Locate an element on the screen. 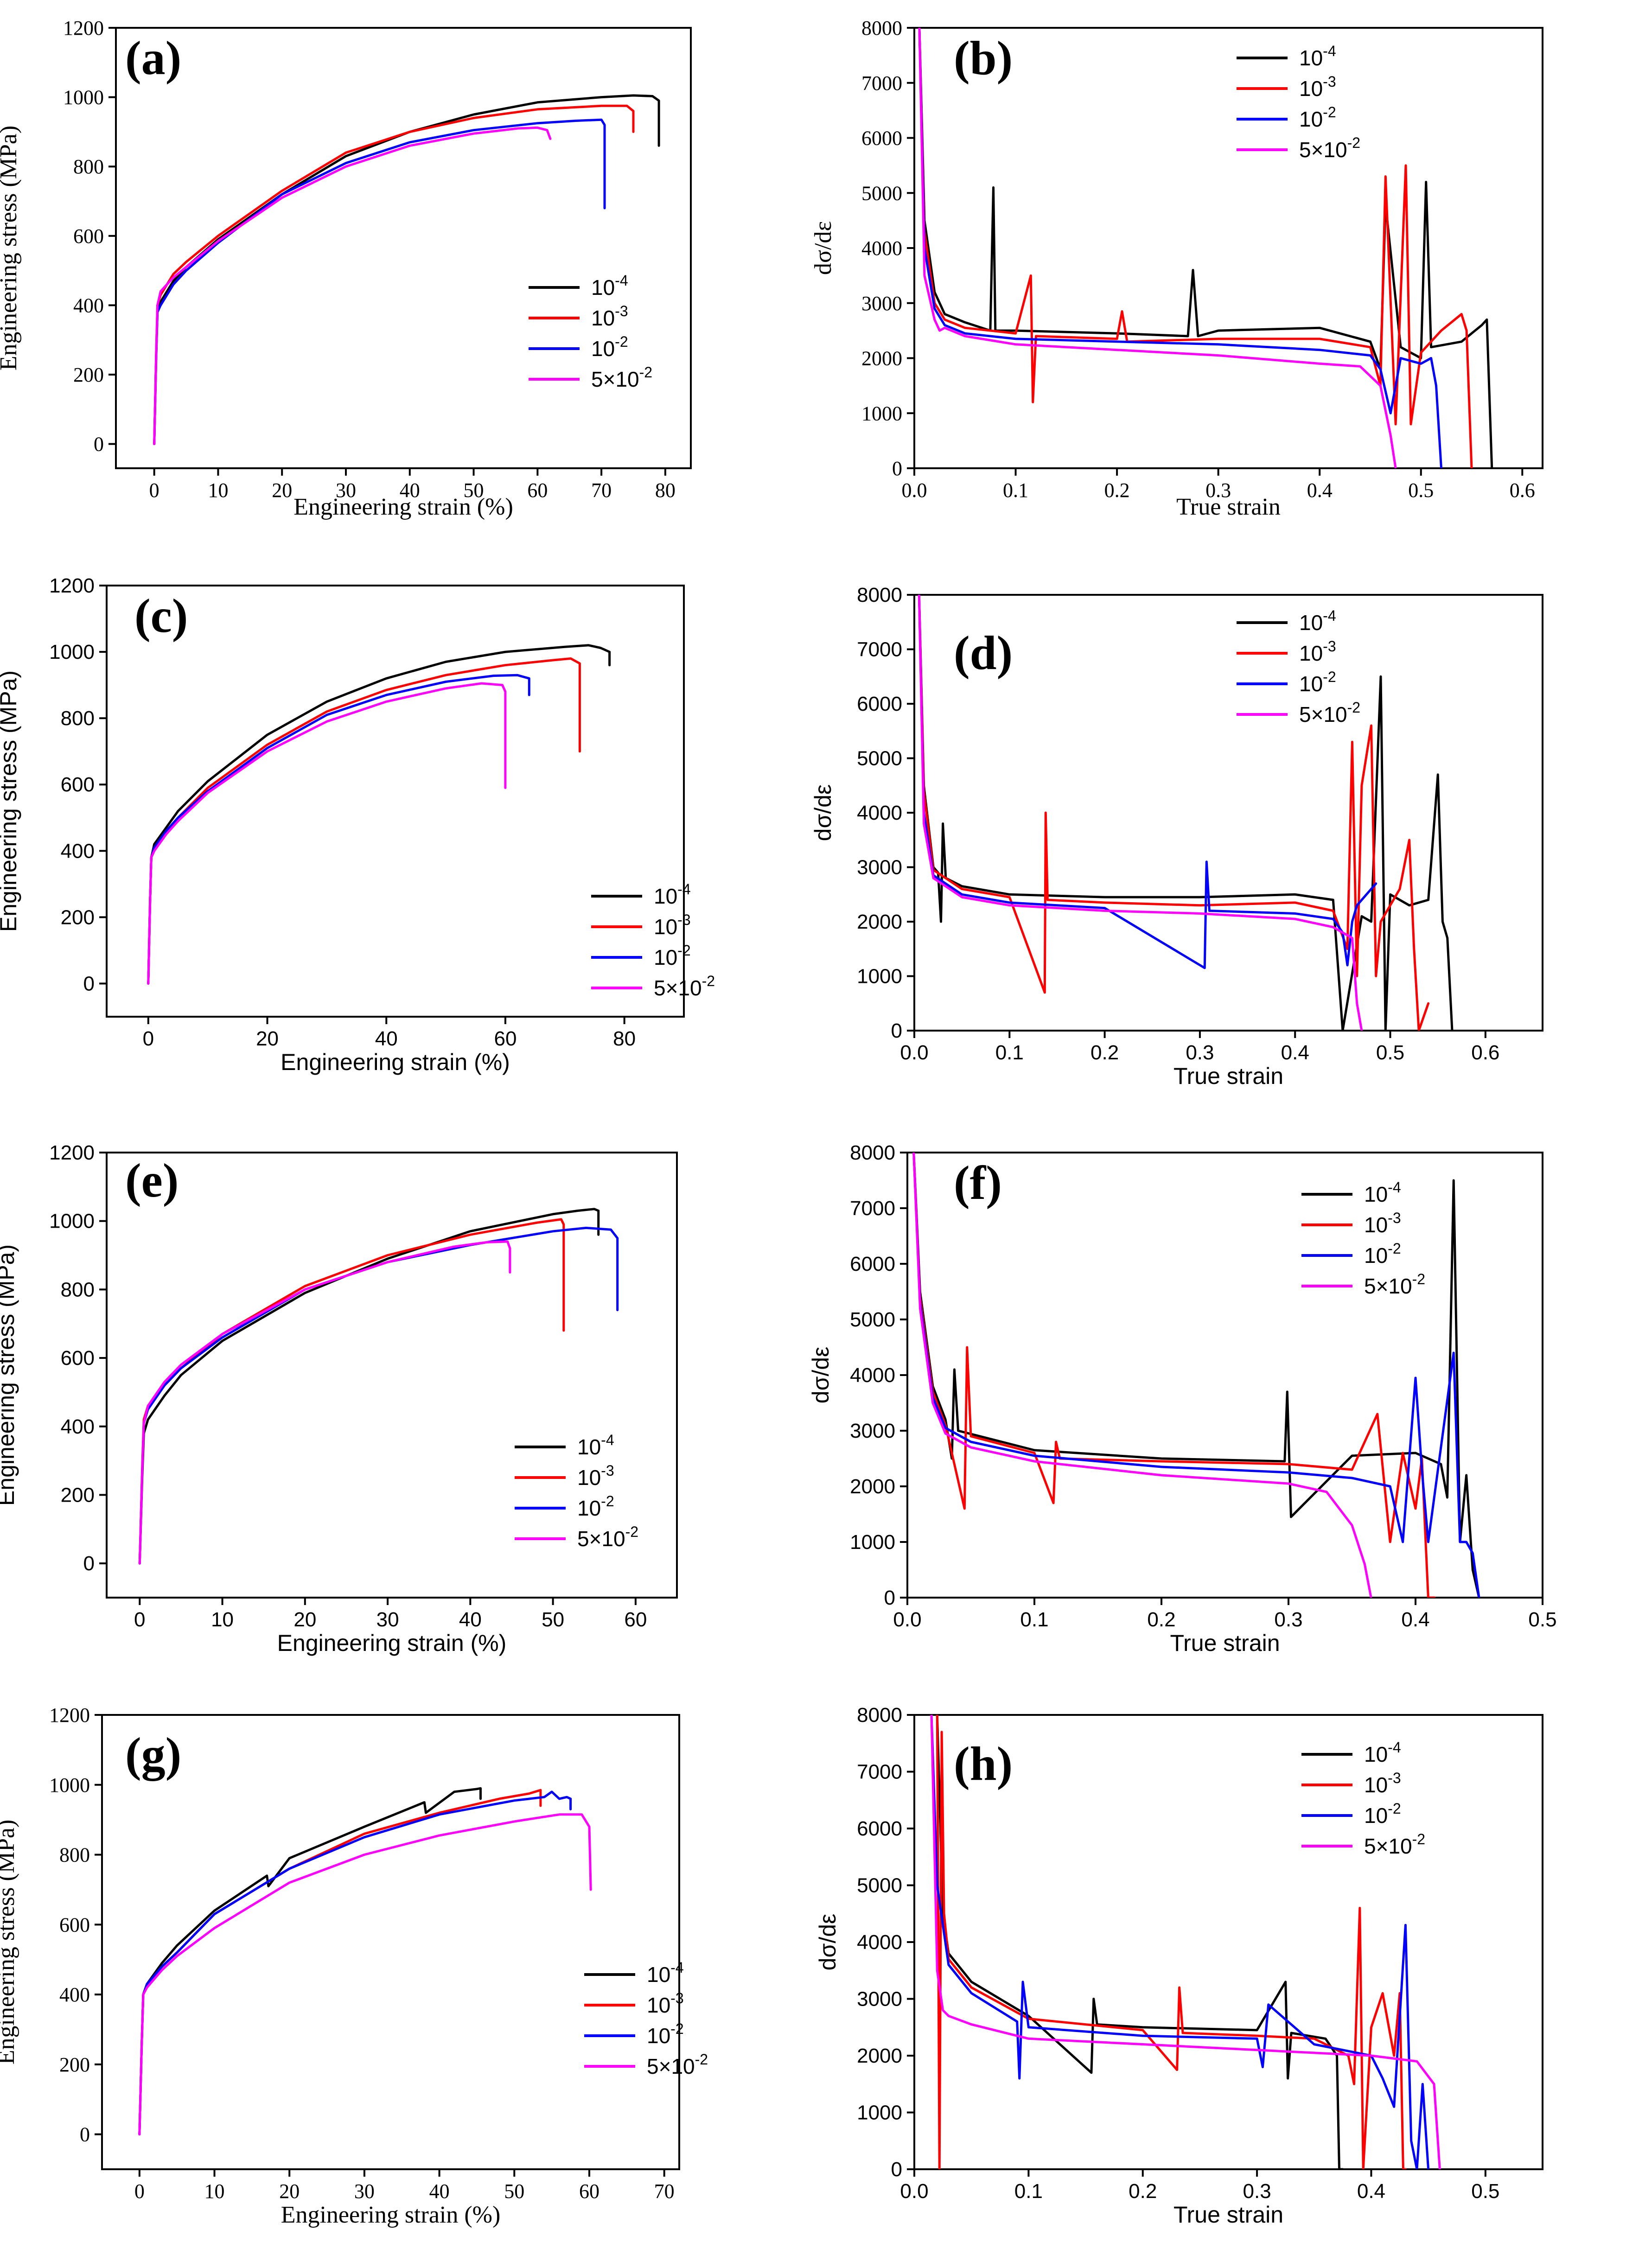 Image resolution: width=1639 pixels, height=2268 pixels. panel-letter: (f) is located at coordinates (978, 1183).